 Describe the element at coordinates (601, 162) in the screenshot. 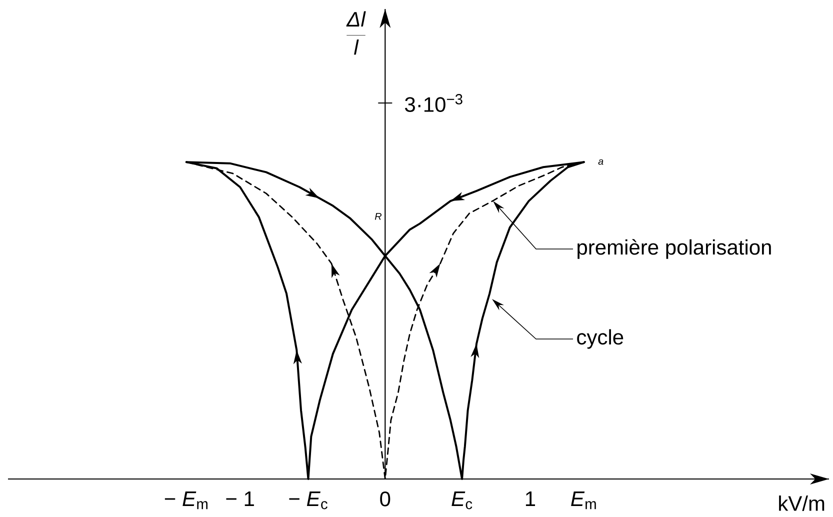

I see `annotation: a` at that location.